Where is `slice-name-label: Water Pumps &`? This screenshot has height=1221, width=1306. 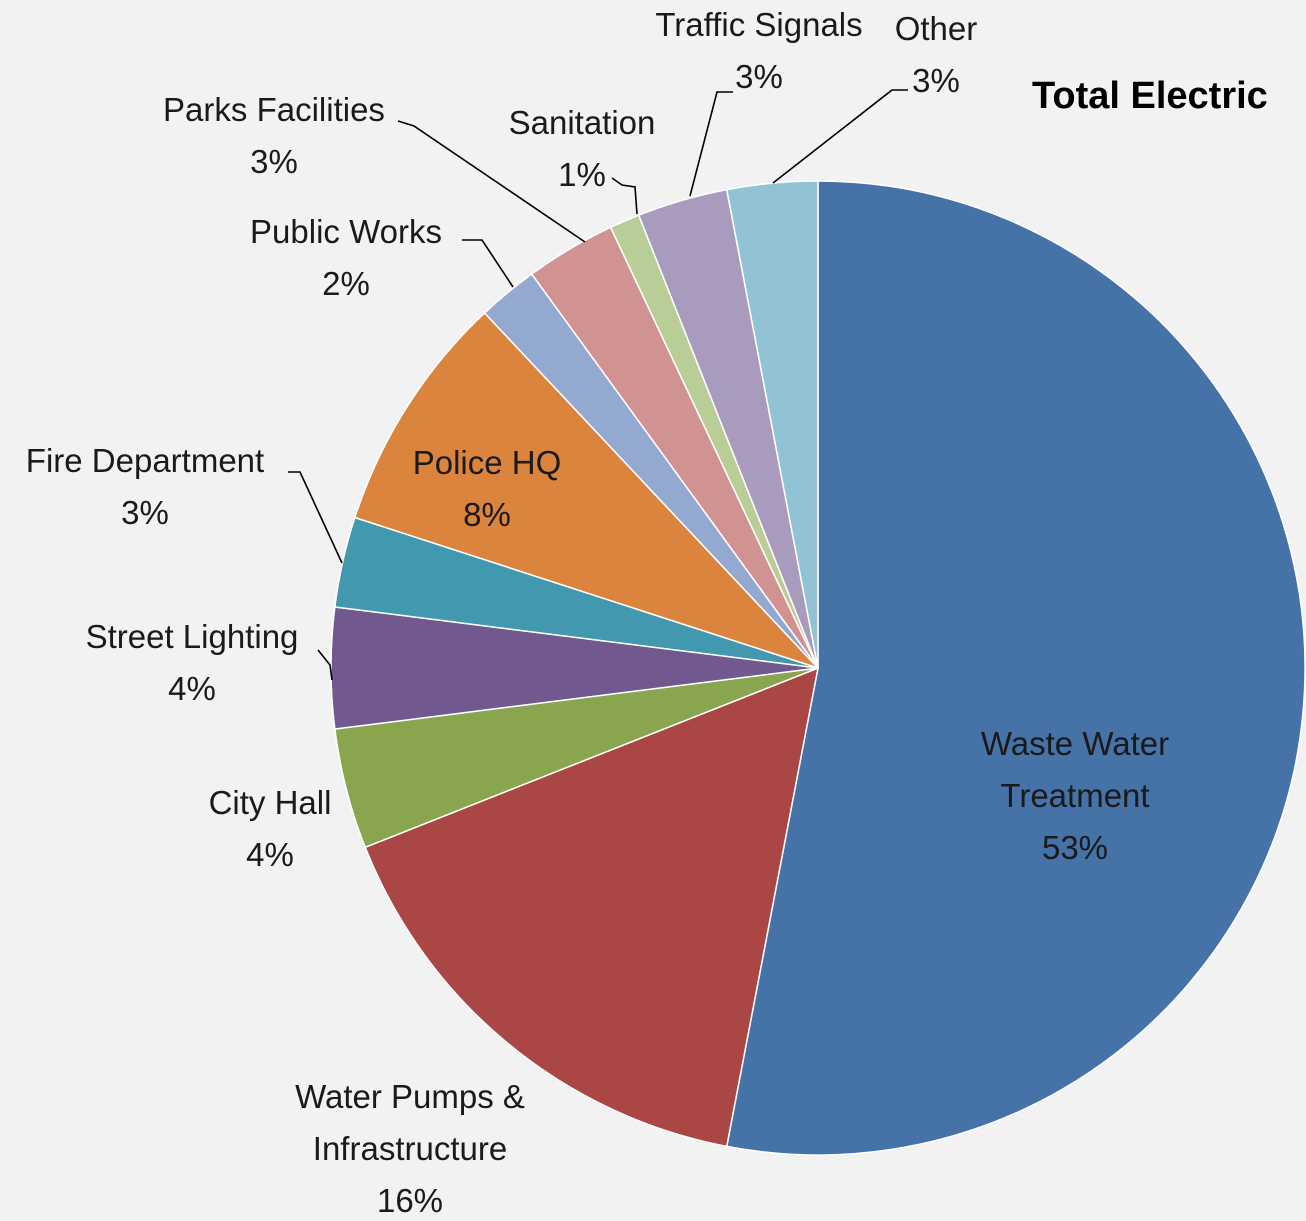
slice-name-label: Water Pumps & is located at coordinates (410, 1096).